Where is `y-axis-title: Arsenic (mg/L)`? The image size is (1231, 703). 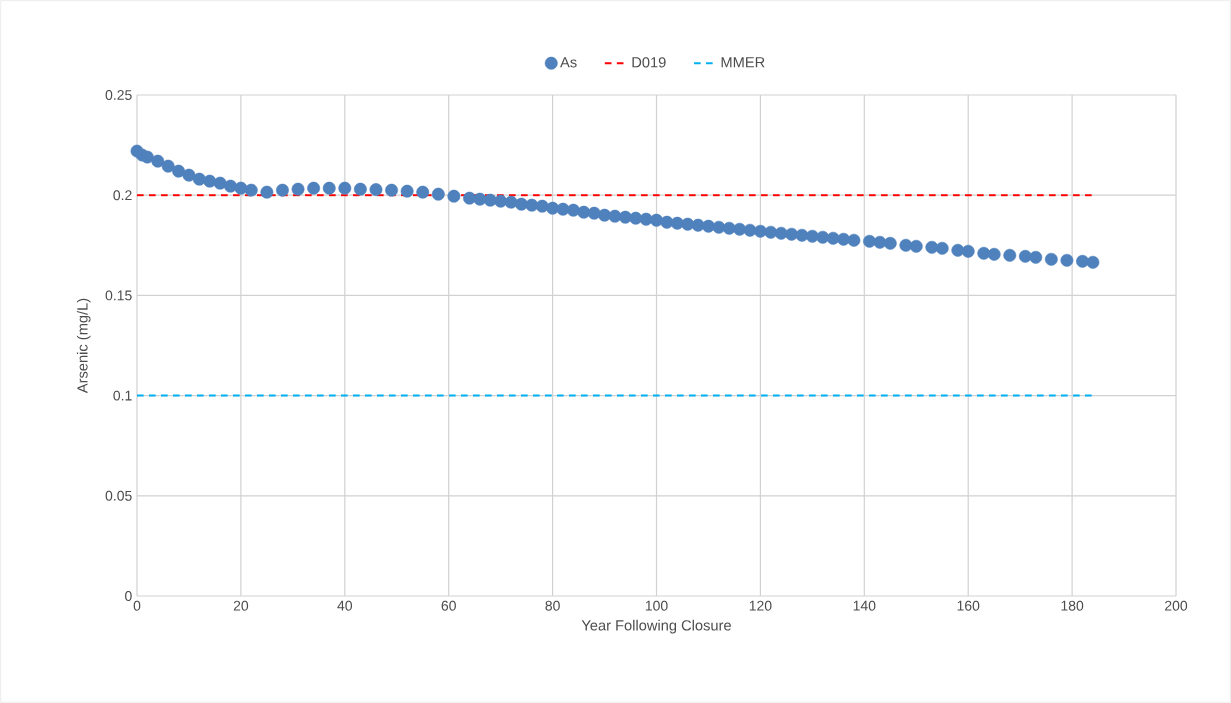 y-axis-title: Arsenic (mg/L) is located at coordinates (83, 346).